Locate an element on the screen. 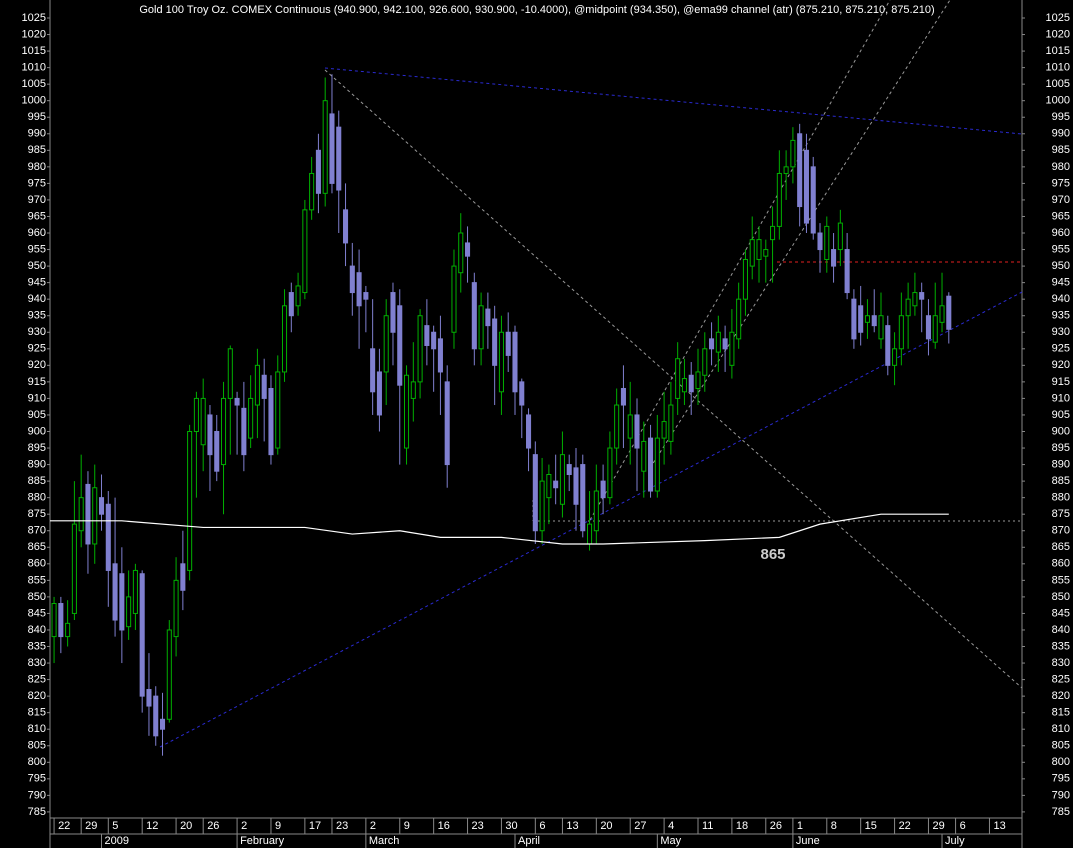  x-tick-label: 17 is located at coordinates (315, 826).